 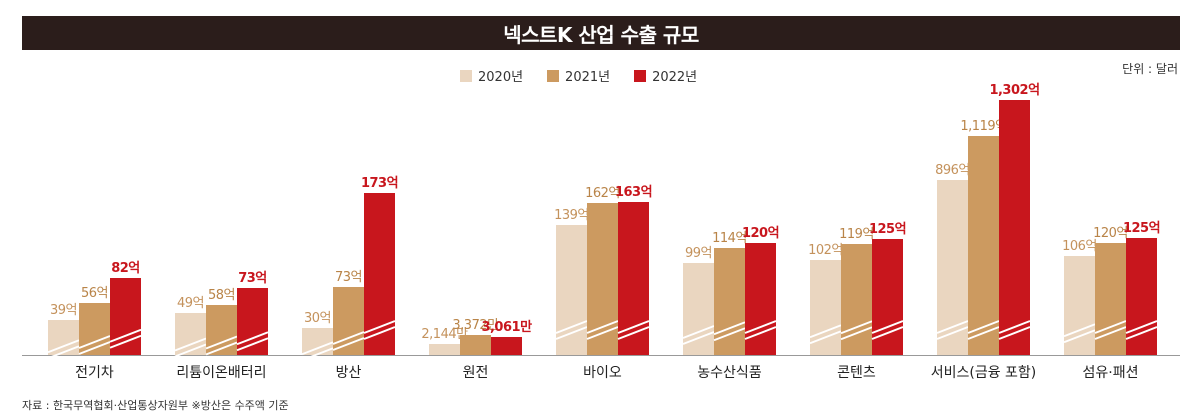 What do you see at coordinates (952, 170) in the screenshot?
I see `data-label: 896억` at bounding box center [952, 170].